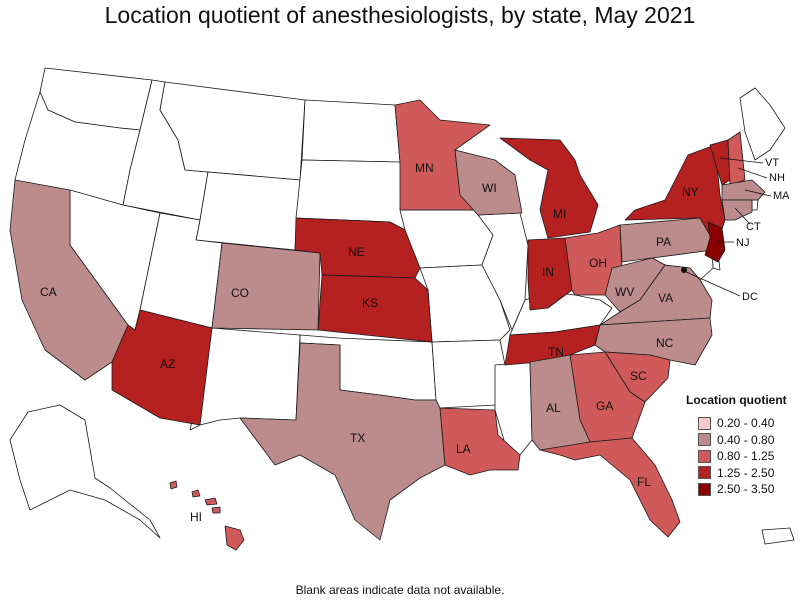 The image size is (800, 600). I want to click on legend-label: 2.50 - 3.50, so click(746, 489).